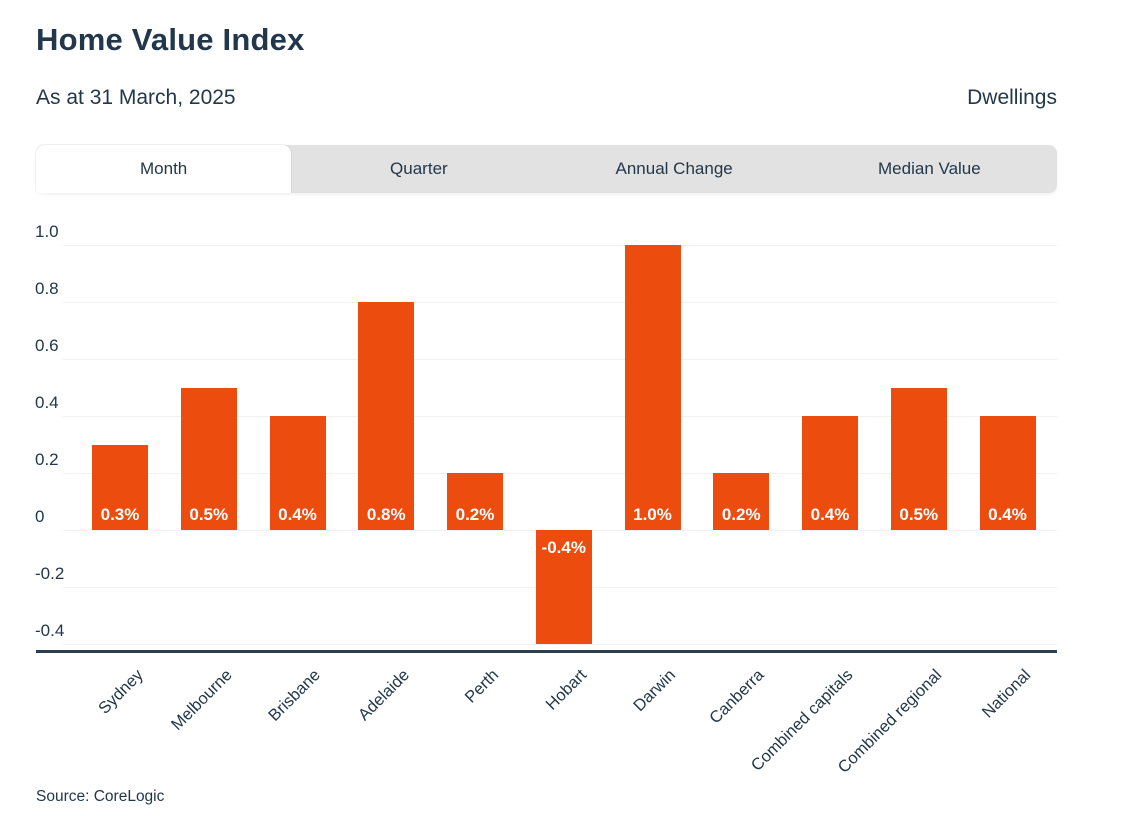  Describe the element at coordinates (1006, 694) in the screenshot. I see `x-category-label-national: National` at that location.